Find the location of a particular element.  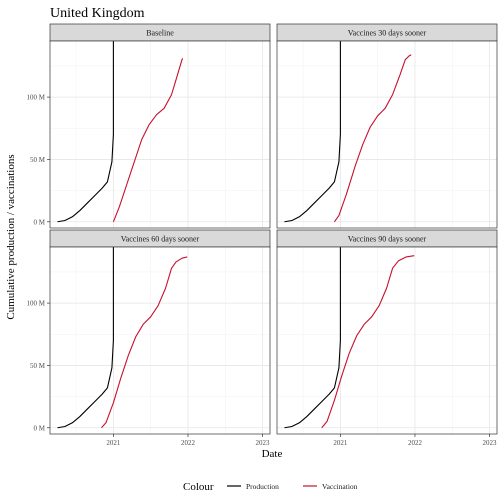

panel-title: Vaccines 90 days sooner is located at coordinates (387, 239).